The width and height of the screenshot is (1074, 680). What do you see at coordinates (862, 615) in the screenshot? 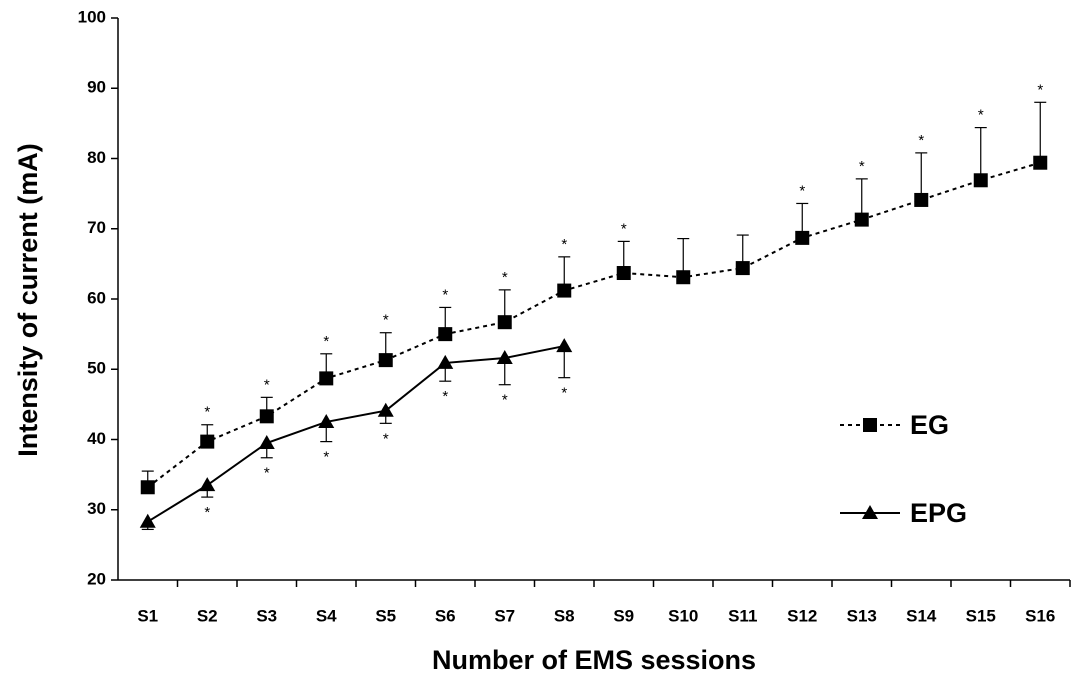
I see `x-tick-label: S13` at bounding box center [862, 615].